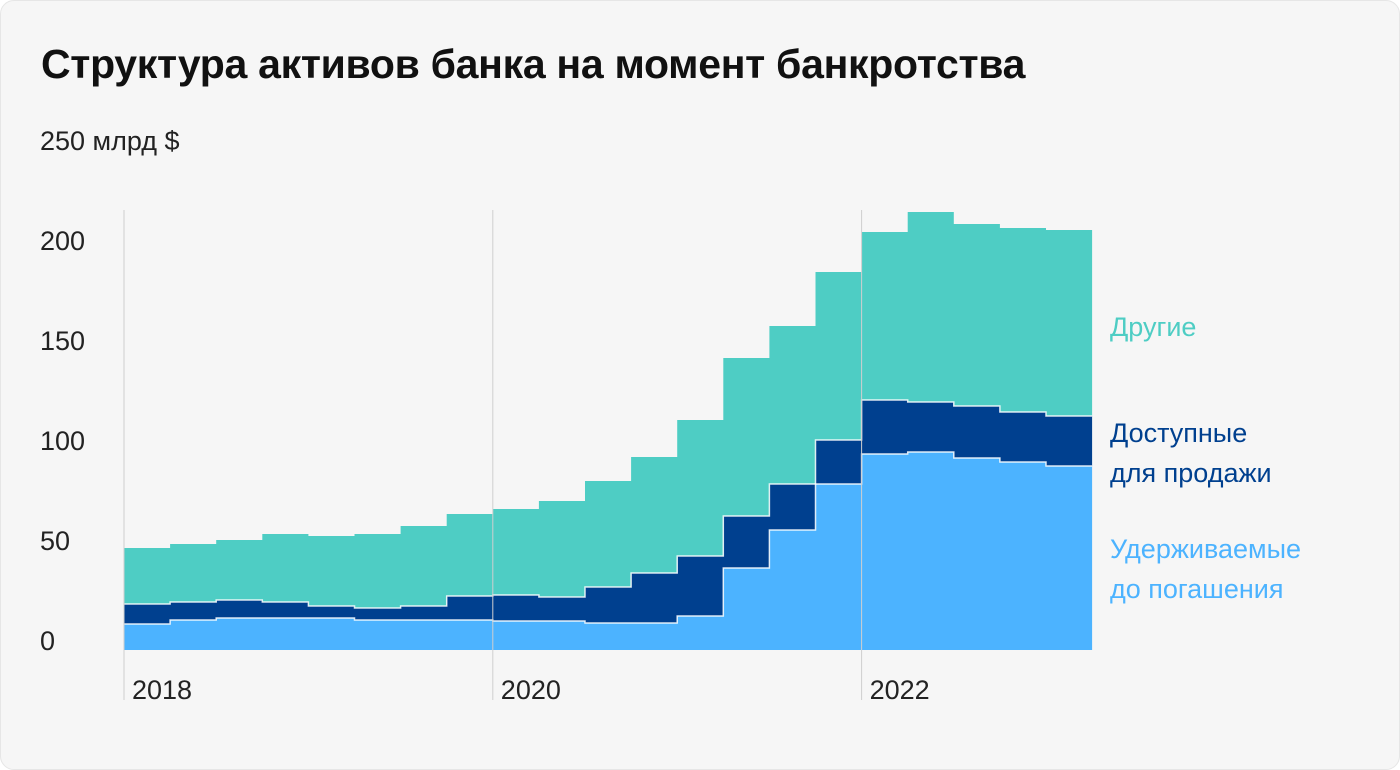  Describe the element at coordinates (900, 690) in the screenshot. I see `x-tick-label: 2022` at that location.